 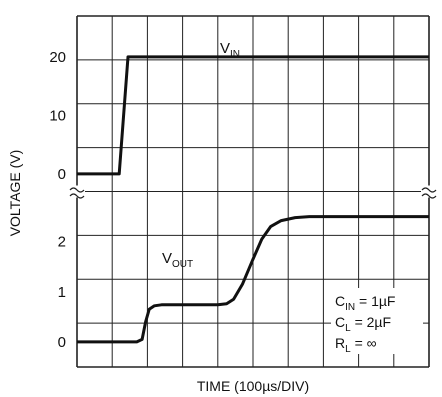 What do you see at coordinates (253, 386) in the screenshot?
I see `x-axis-title: TIME (100µs/DIV)` at bounding box center [253, 386].